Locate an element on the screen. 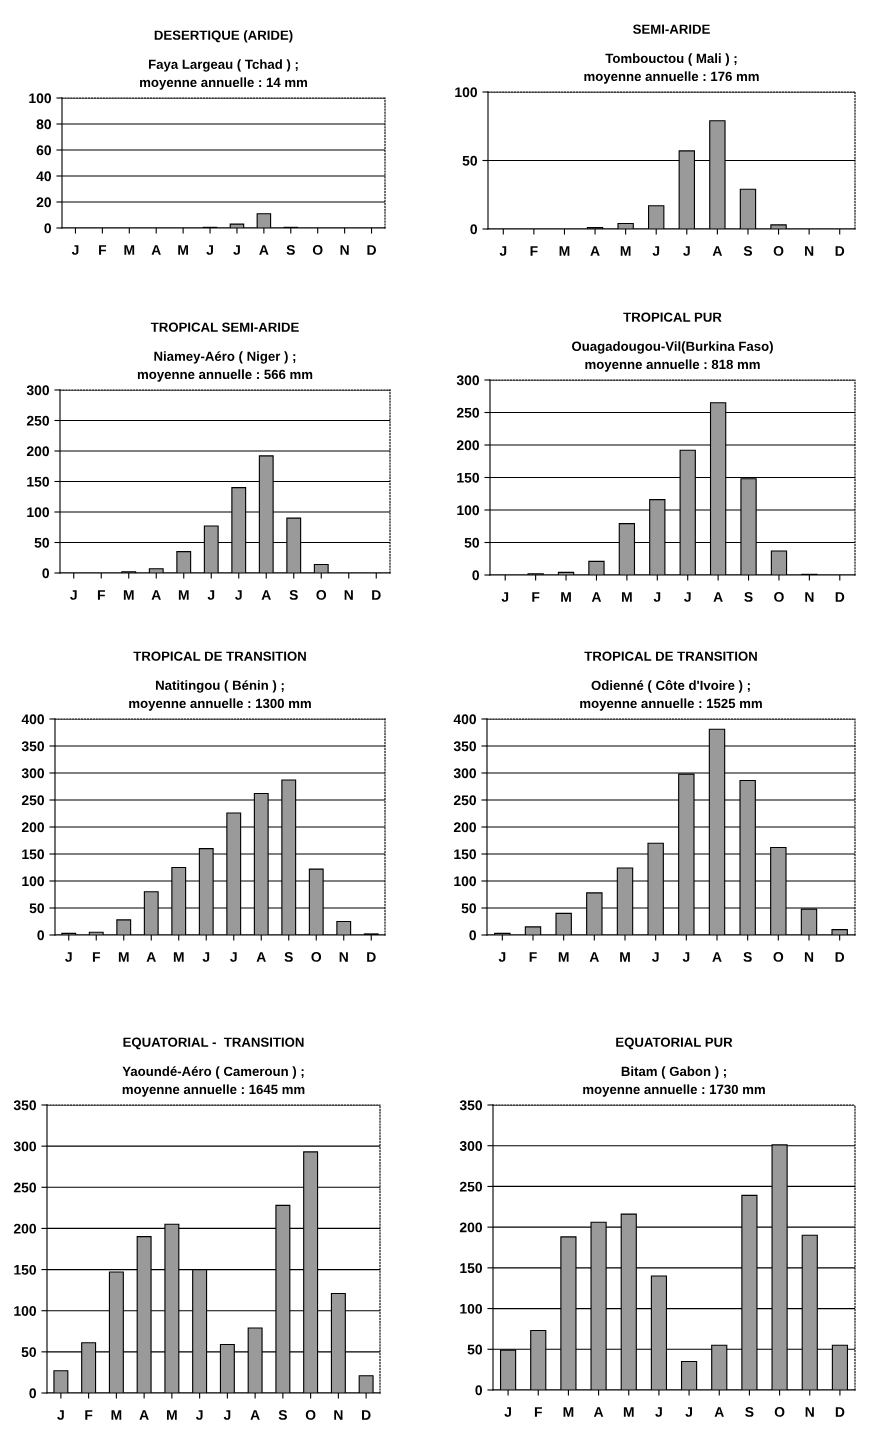 The height and width of the screenshot is (1438, 879). y-tick-label: 80 is located at coordinates (44, 124).